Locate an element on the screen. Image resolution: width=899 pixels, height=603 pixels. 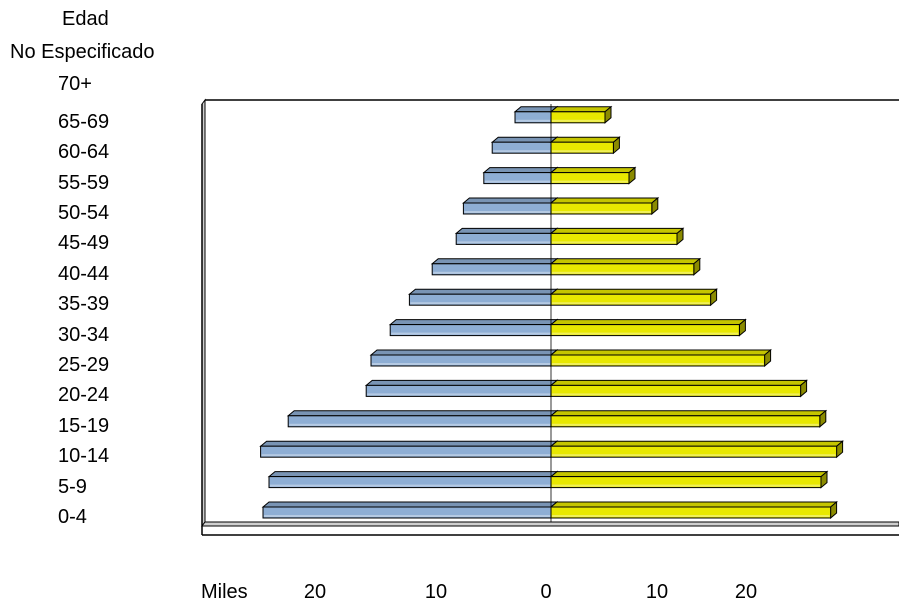
frame-floor is located at coordinates (550, 524).